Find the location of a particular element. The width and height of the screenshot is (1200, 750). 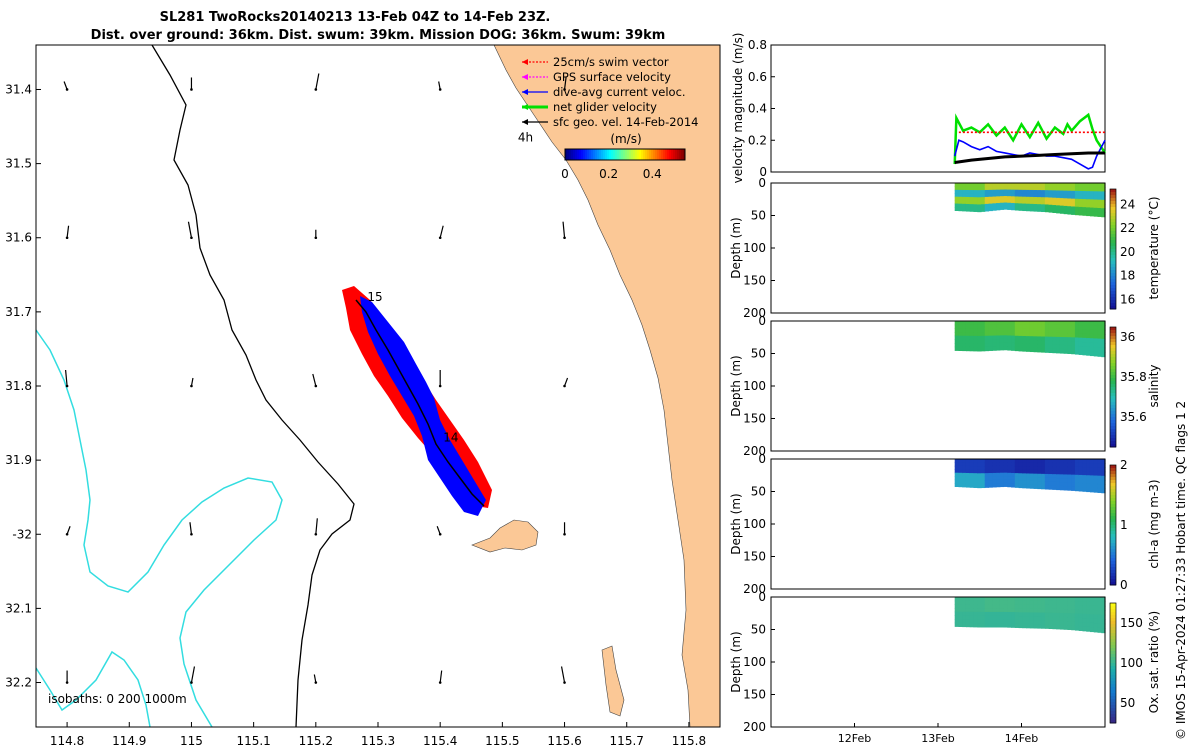

vel-y-tick-label: 0.2 is located at coordinates (757, 140).